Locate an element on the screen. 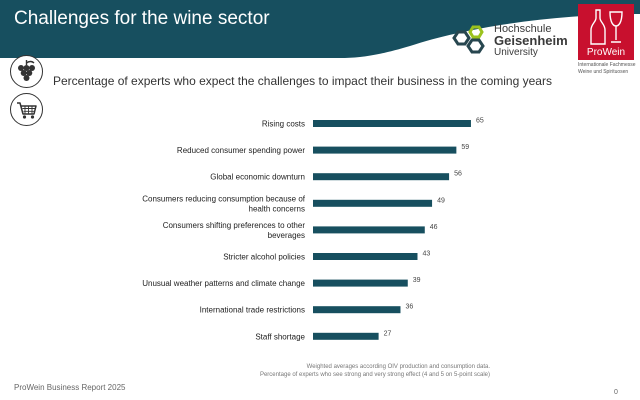  bar-value-label: 59 is located at coordinates (465, 147).